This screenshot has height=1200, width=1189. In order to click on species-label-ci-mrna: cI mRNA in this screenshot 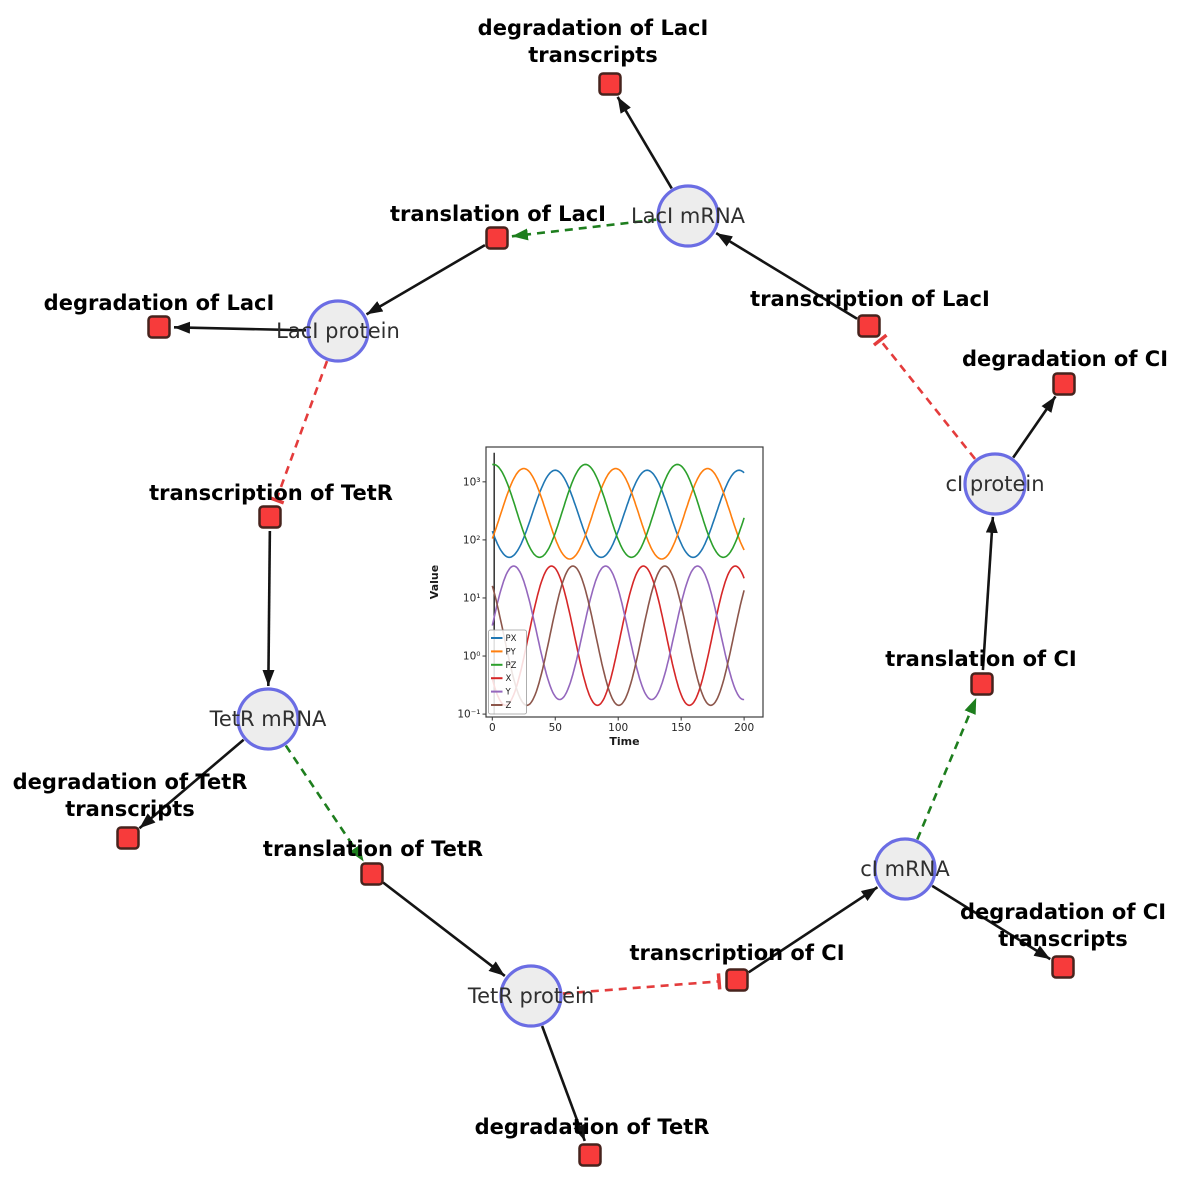, I will do `click(905, 869)`.